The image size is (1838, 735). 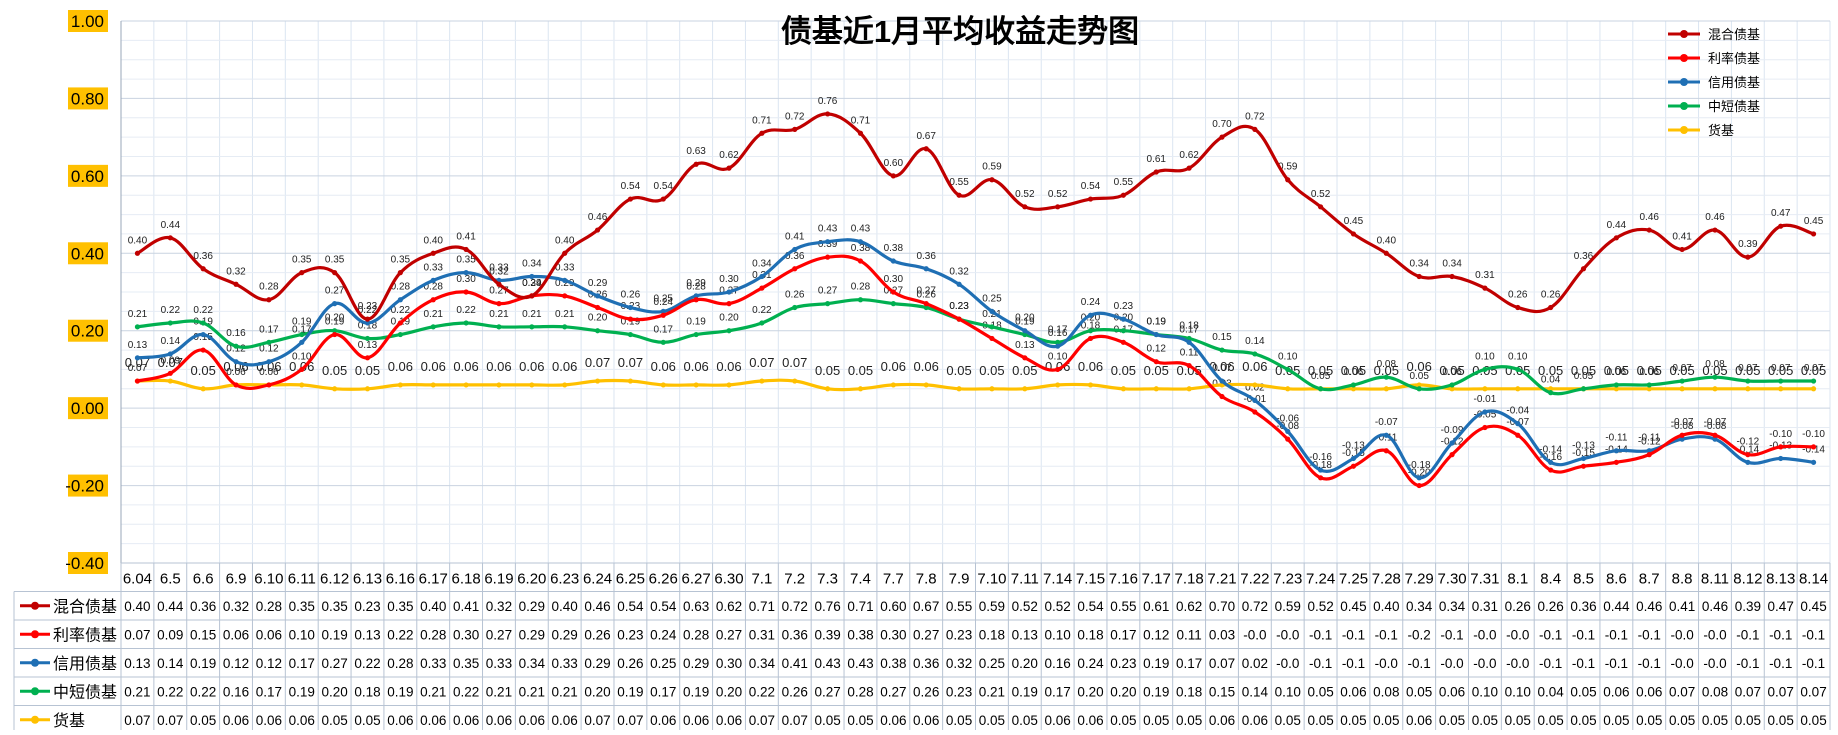 I want to click on data-label: 0.06, so click(x=1617, y=372).